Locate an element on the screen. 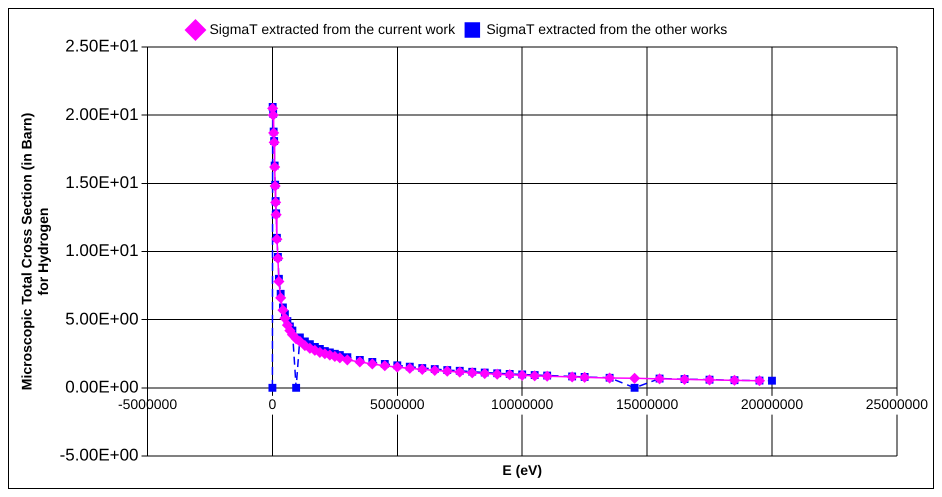 The width and height of the screenshot is (942, 497). x-axis-title: E (eV) is located at coordinates (522, 470).